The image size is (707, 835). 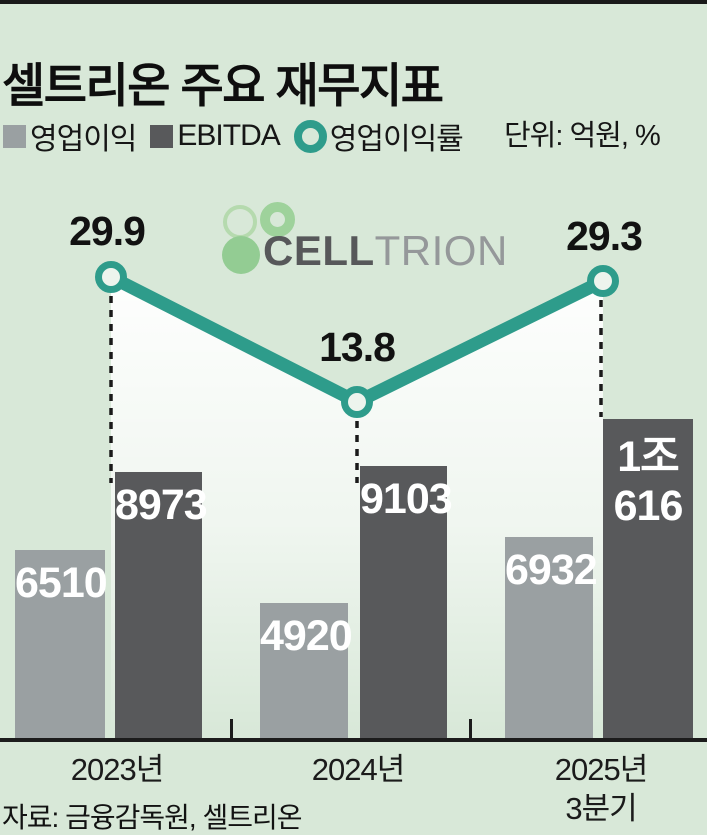 I want to click on logo-text-trion: TRION, so click(x=441, y=250).